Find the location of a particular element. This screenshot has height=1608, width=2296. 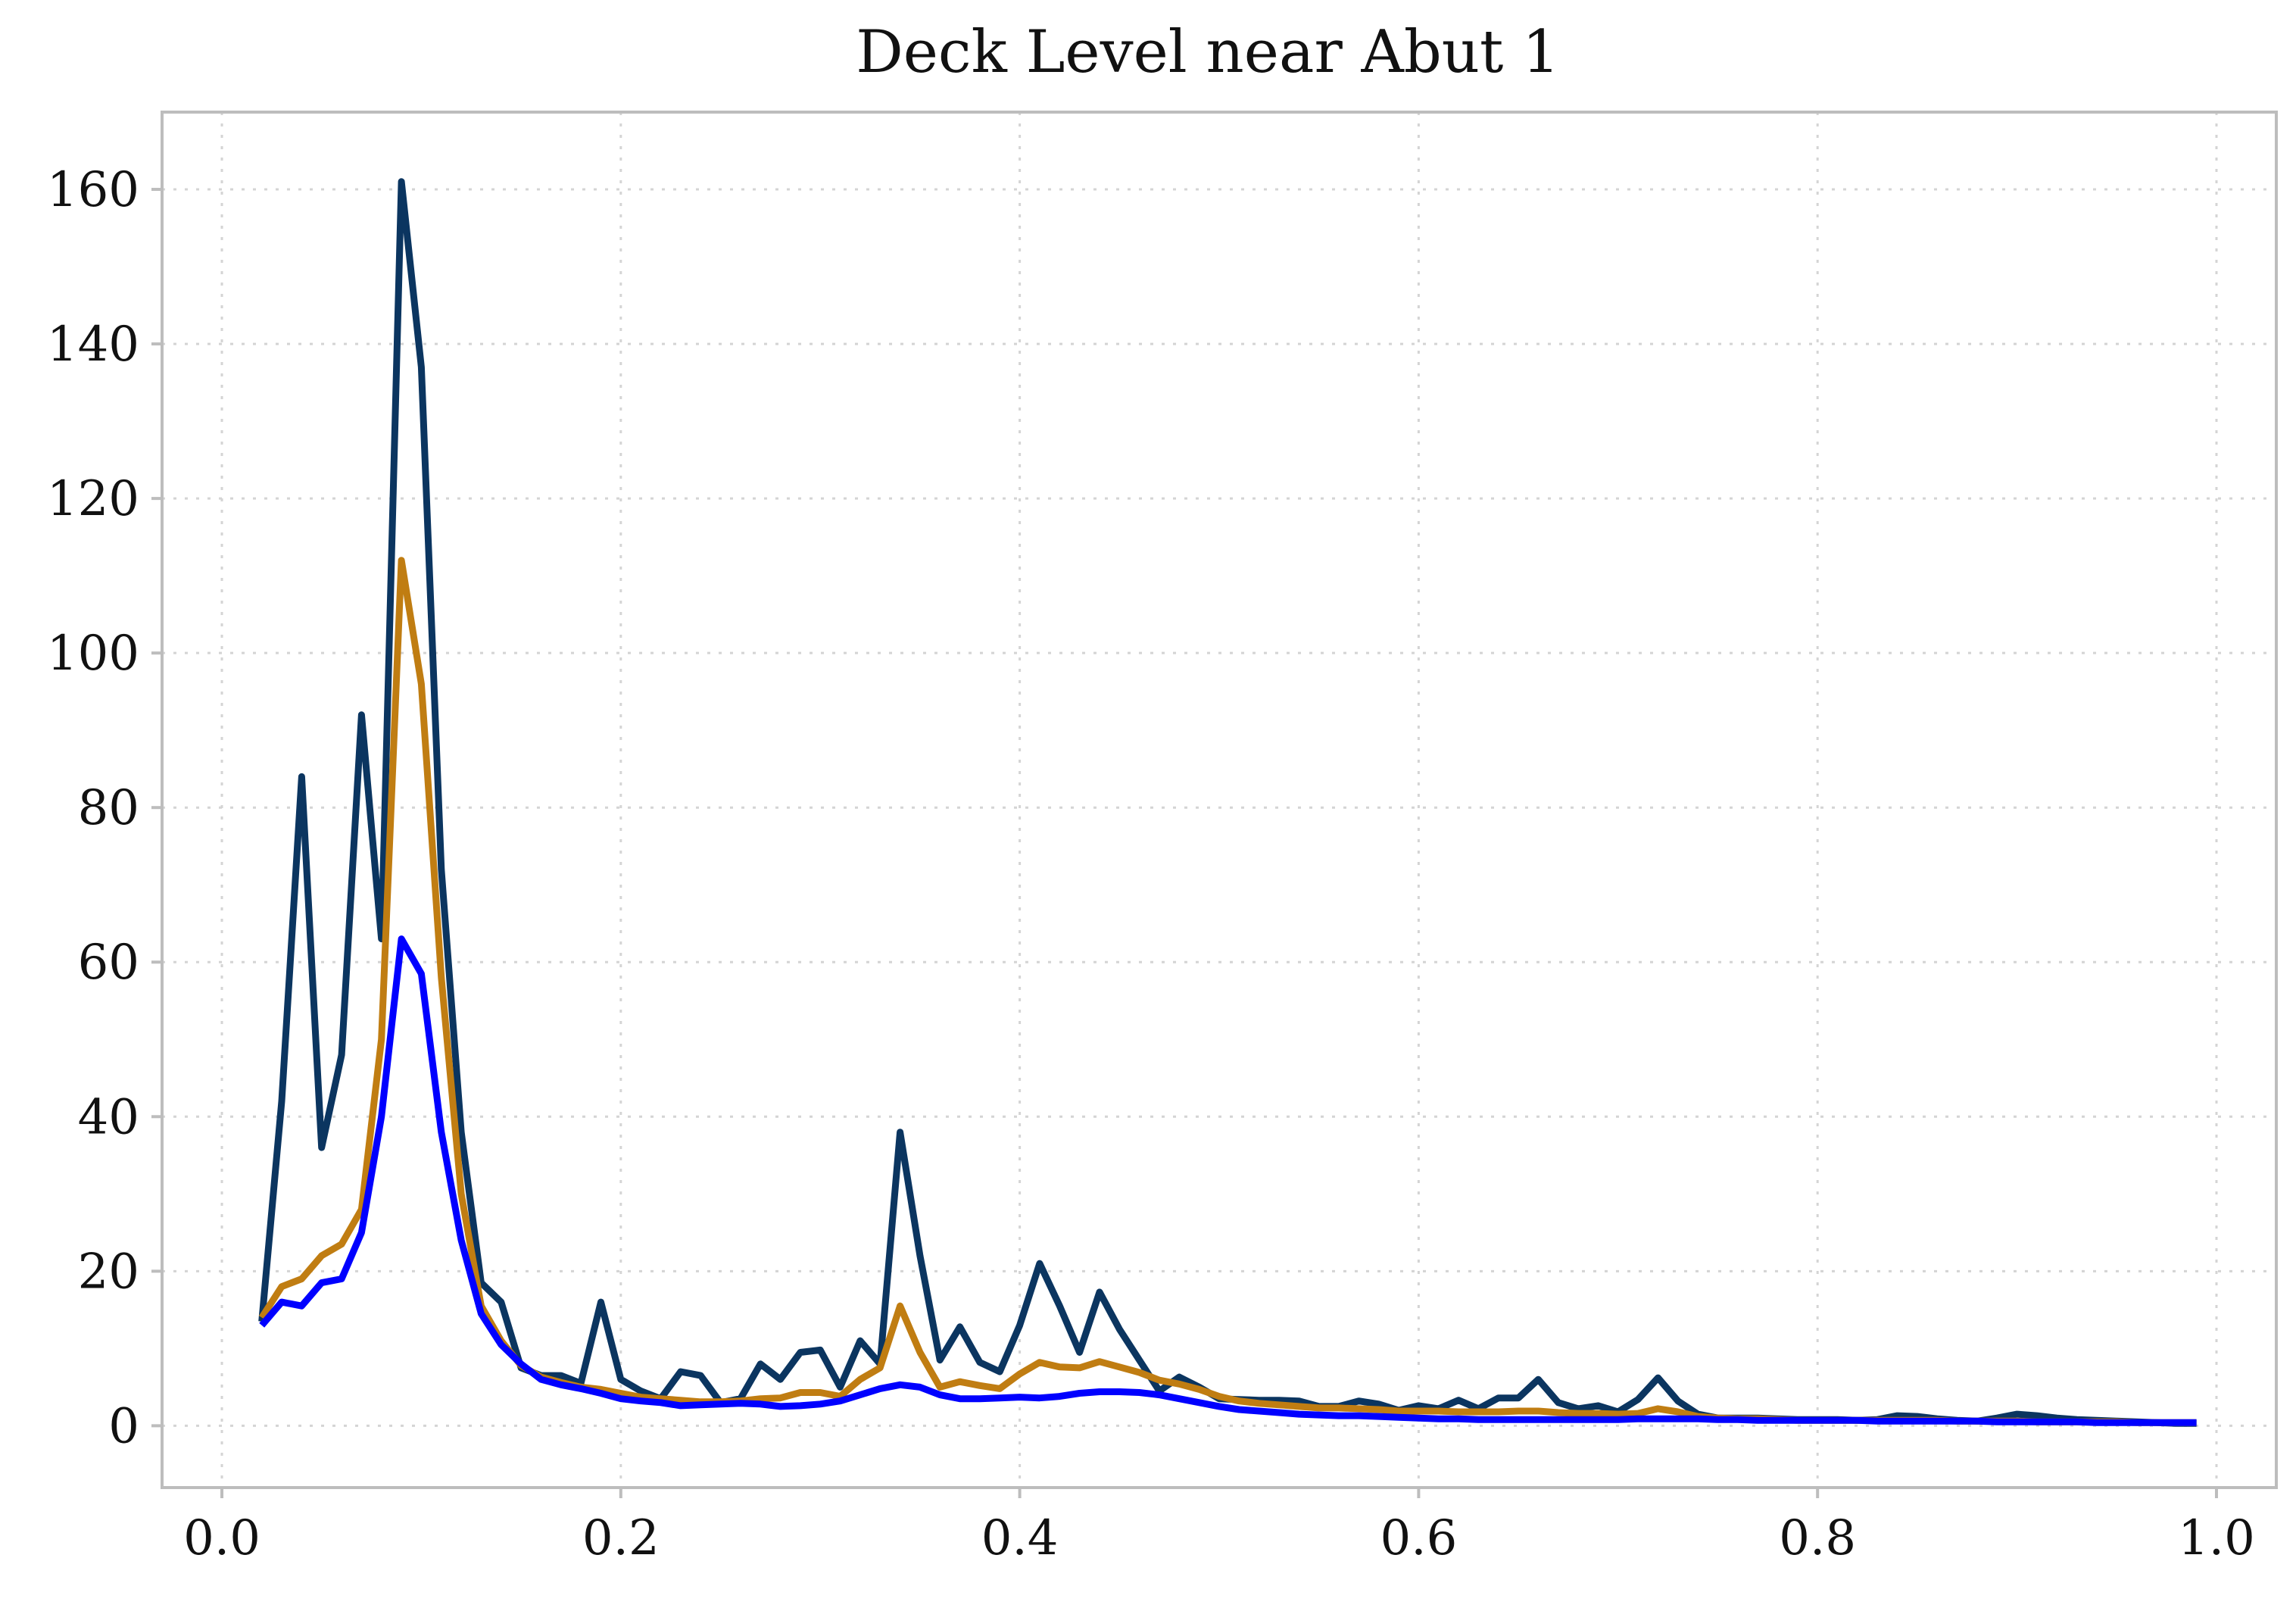

y-tick-label: 0 is located at coordinates (123, 1426).